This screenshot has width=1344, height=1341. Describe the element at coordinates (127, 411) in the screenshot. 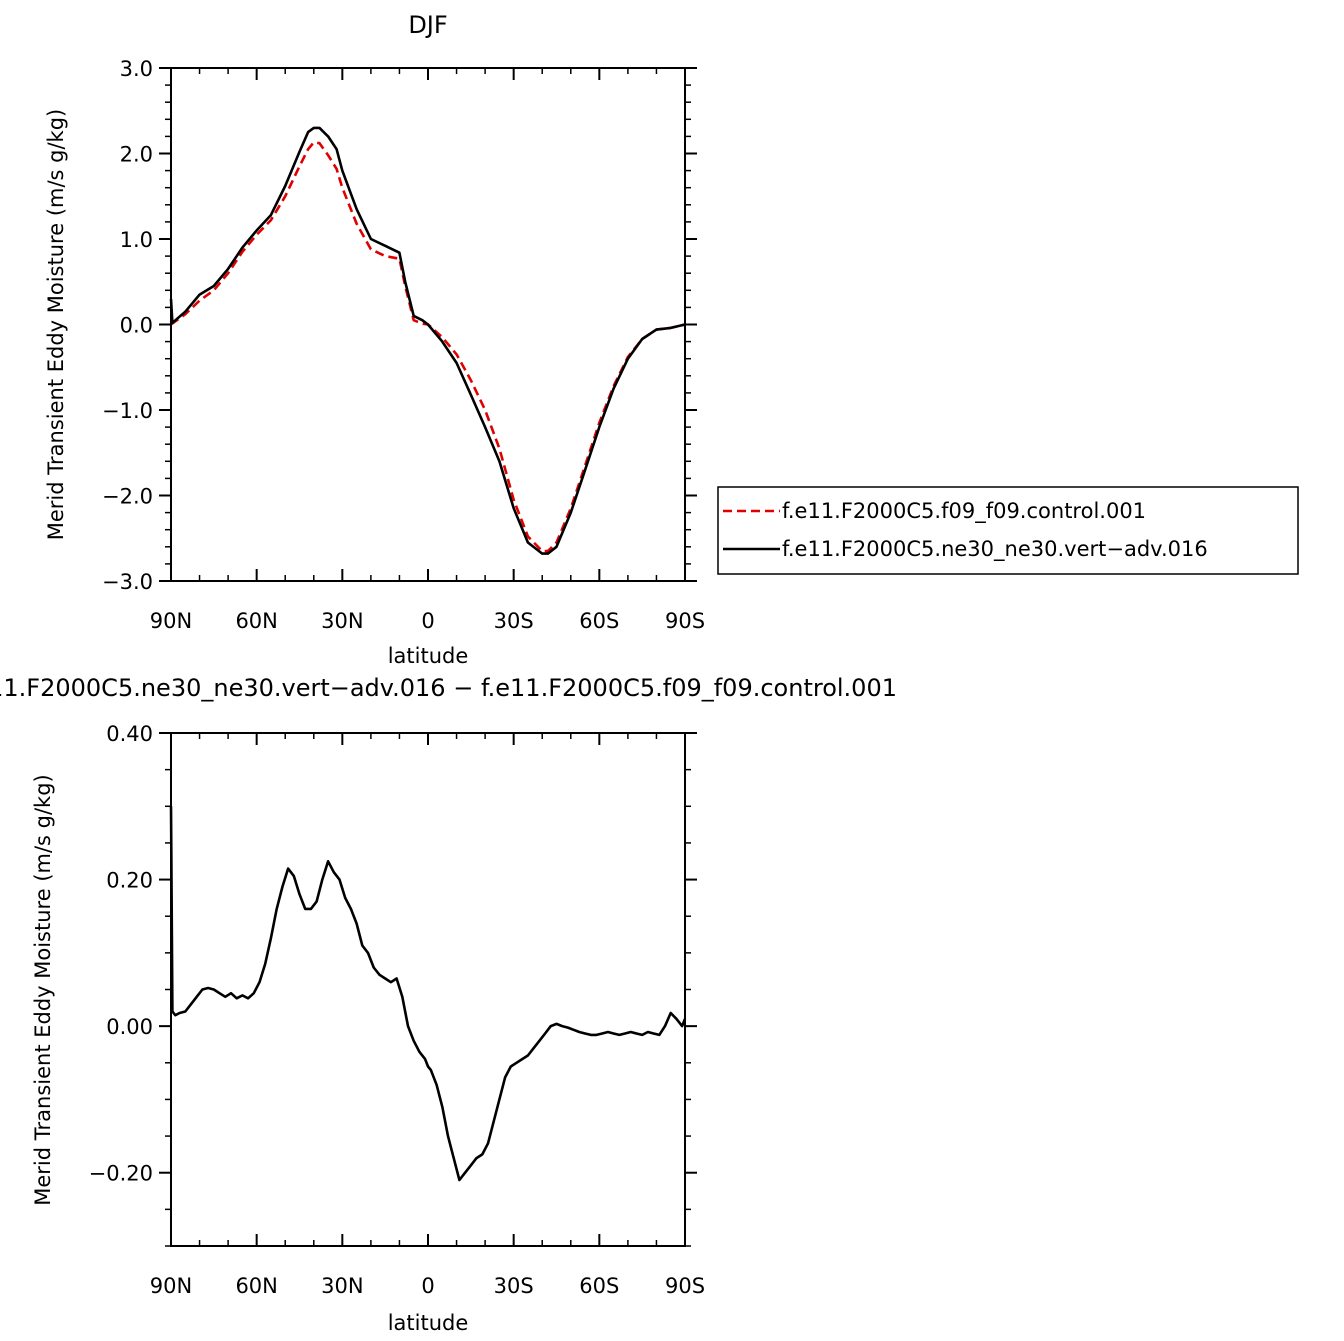

I see `chart0-y-tick-label-2: −1.0` at that location.